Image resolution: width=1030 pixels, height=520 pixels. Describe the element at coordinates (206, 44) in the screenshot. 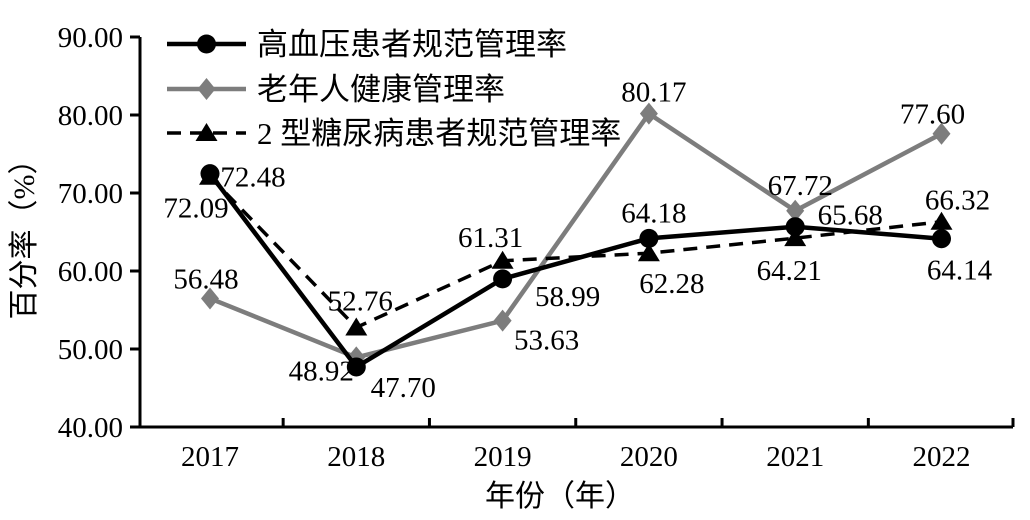

I see `legend-marker-circle` at that location.